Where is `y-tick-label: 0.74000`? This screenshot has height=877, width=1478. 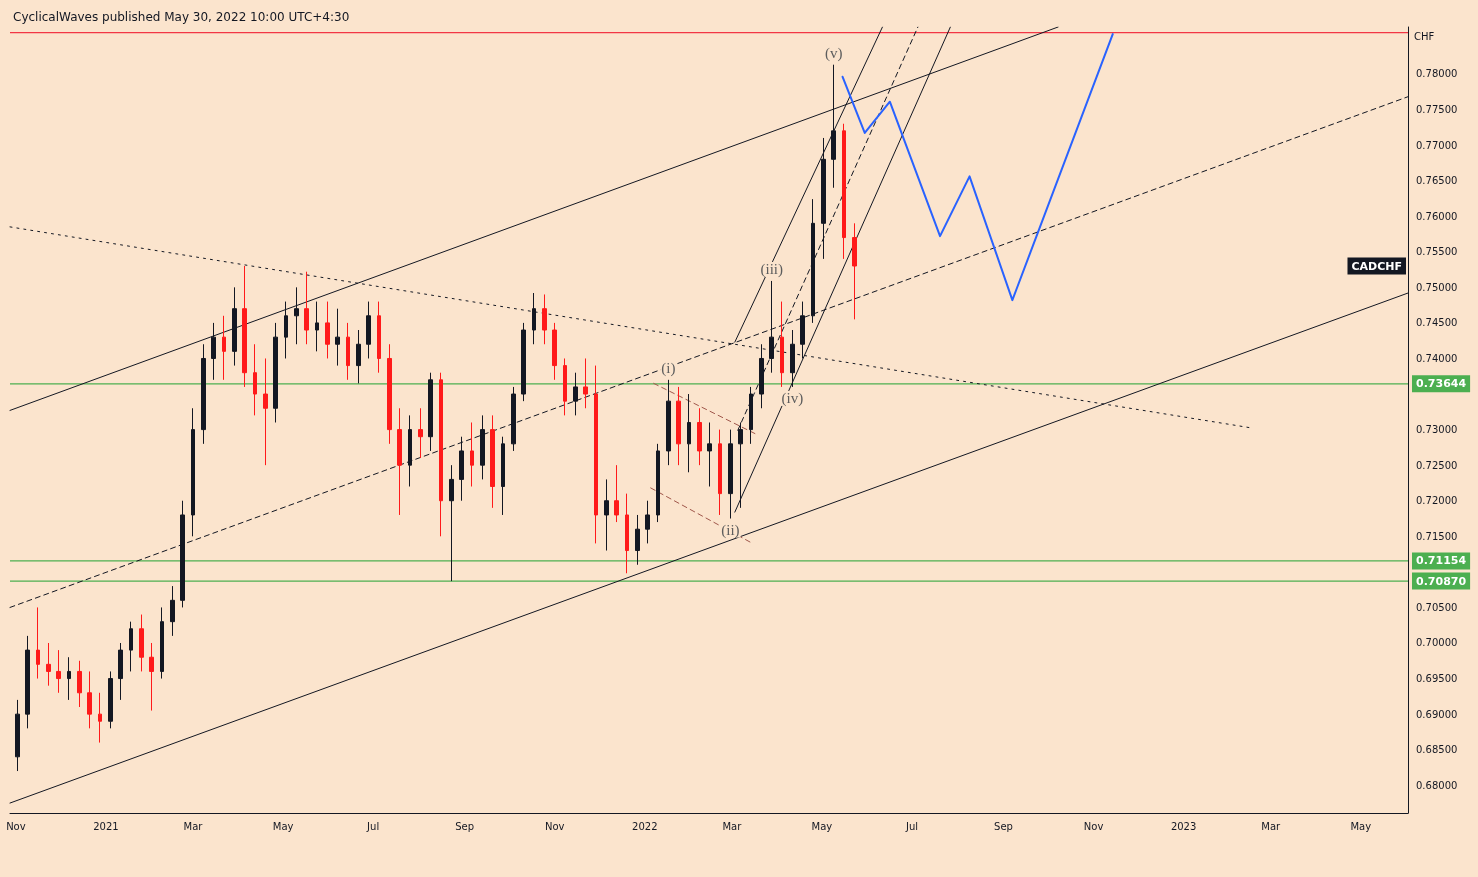
y-tick-label: 0.74000 is located at coordinates (1437, 358).